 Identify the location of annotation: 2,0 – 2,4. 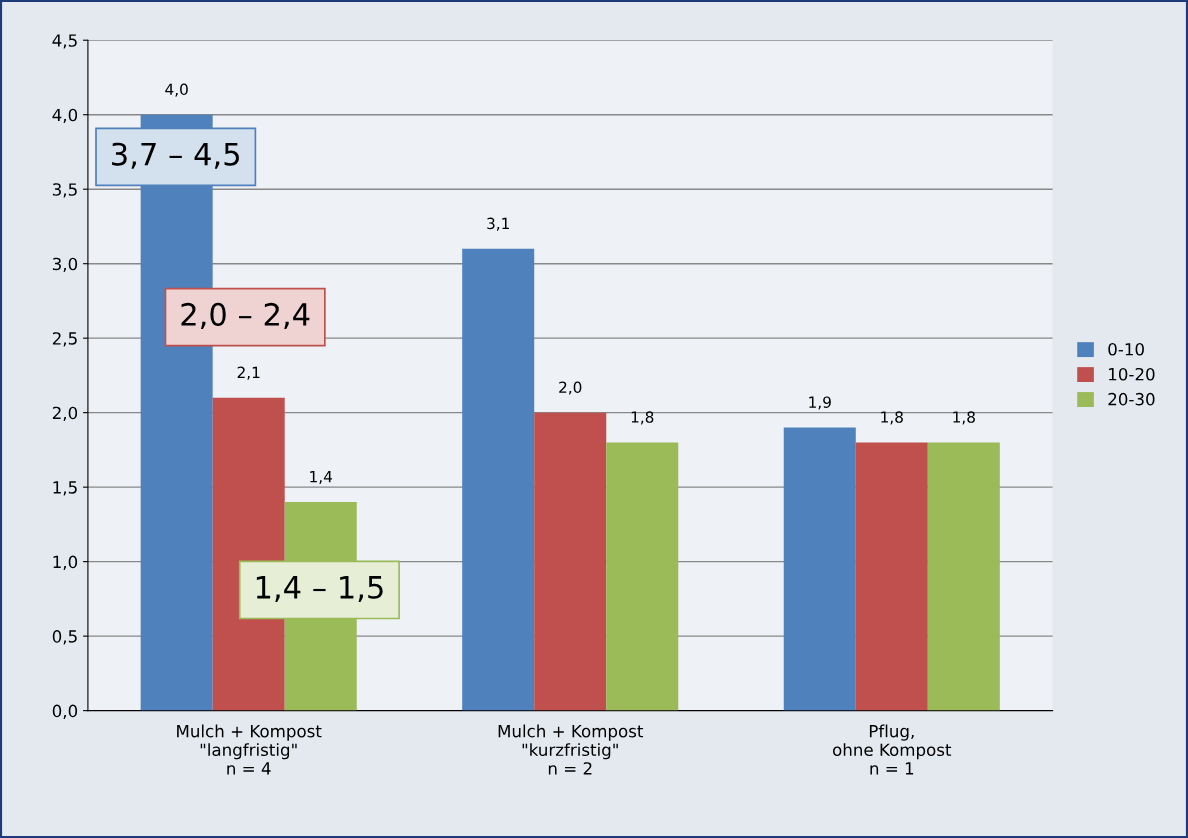
(245, 316).